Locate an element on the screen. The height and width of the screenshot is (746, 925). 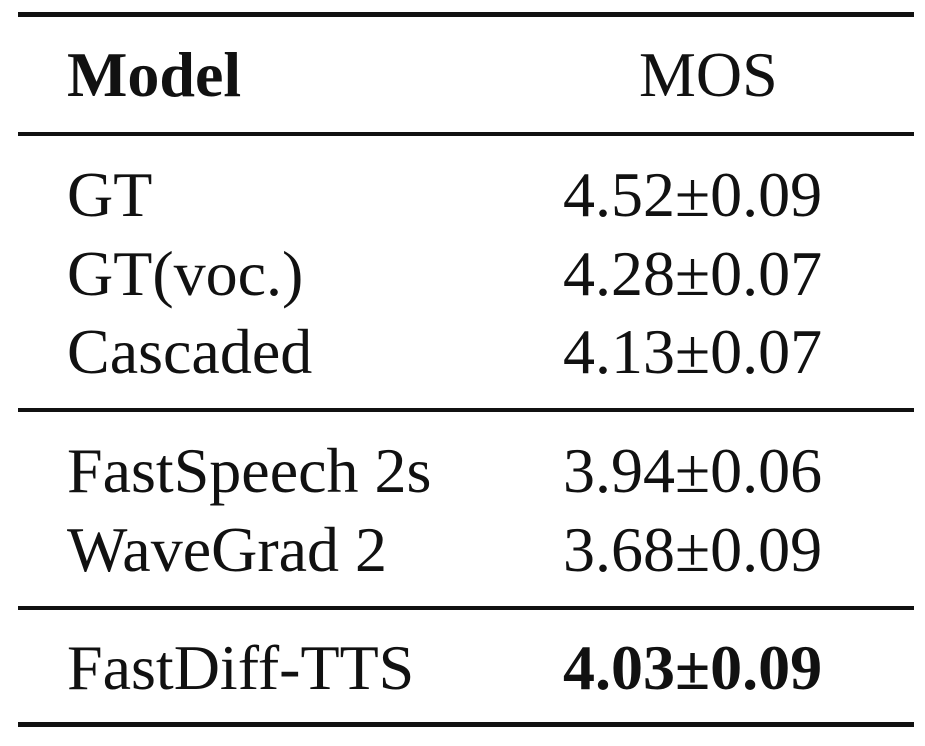
row-mos: 3.68±0.09 is located at coordinates (693, 549).